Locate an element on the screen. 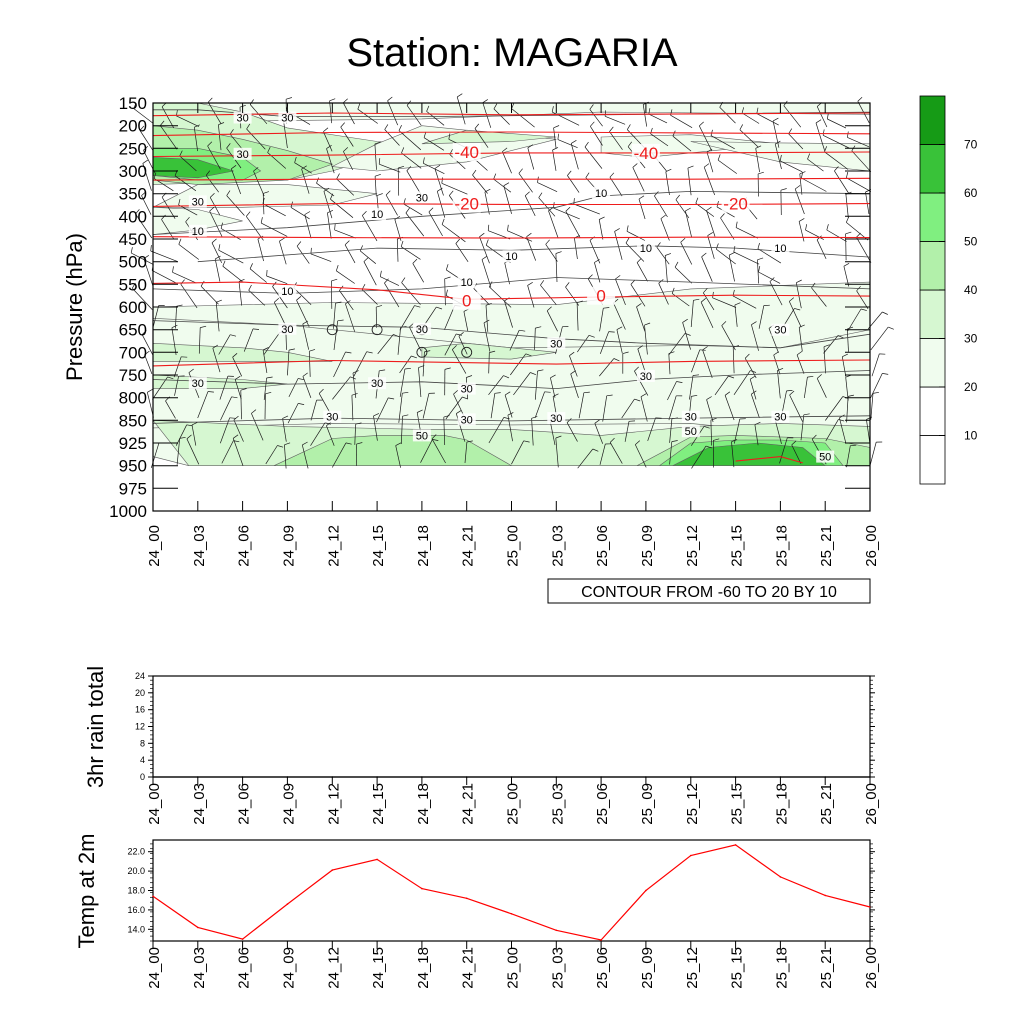 The width and height of the screenshot is (1024, 1024). y-tick-label: 20.0 is located at coordinates (136, 871).